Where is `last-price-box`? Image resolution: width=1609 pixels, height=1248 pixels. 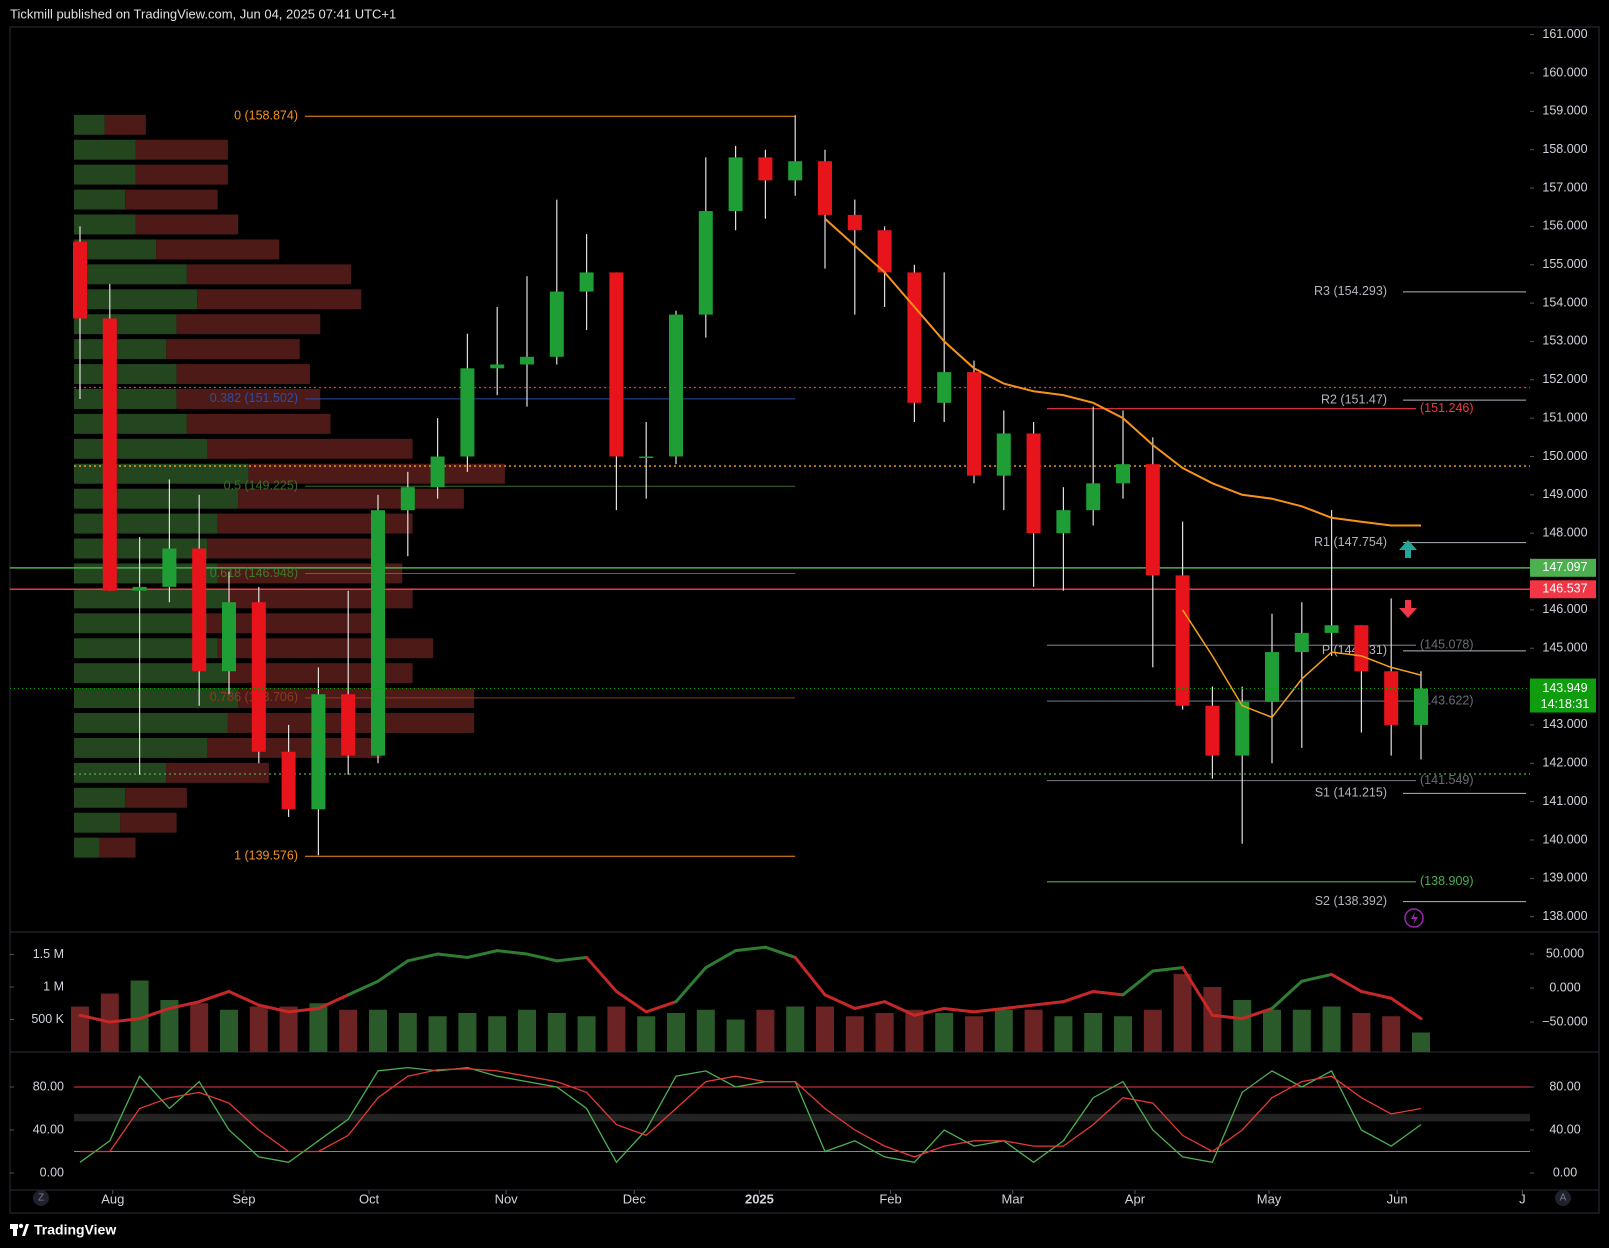
last-price-box is located at coordinates (1563, 695).